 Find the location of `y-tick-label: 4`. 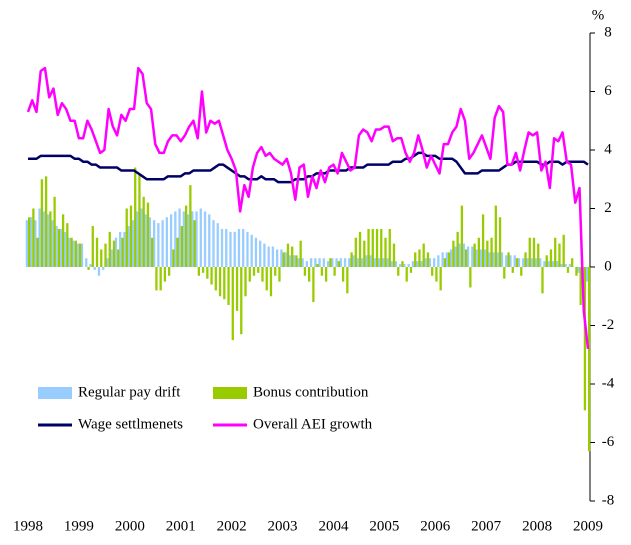

y-tick-label: 4 is located at coordinates (608, 149).